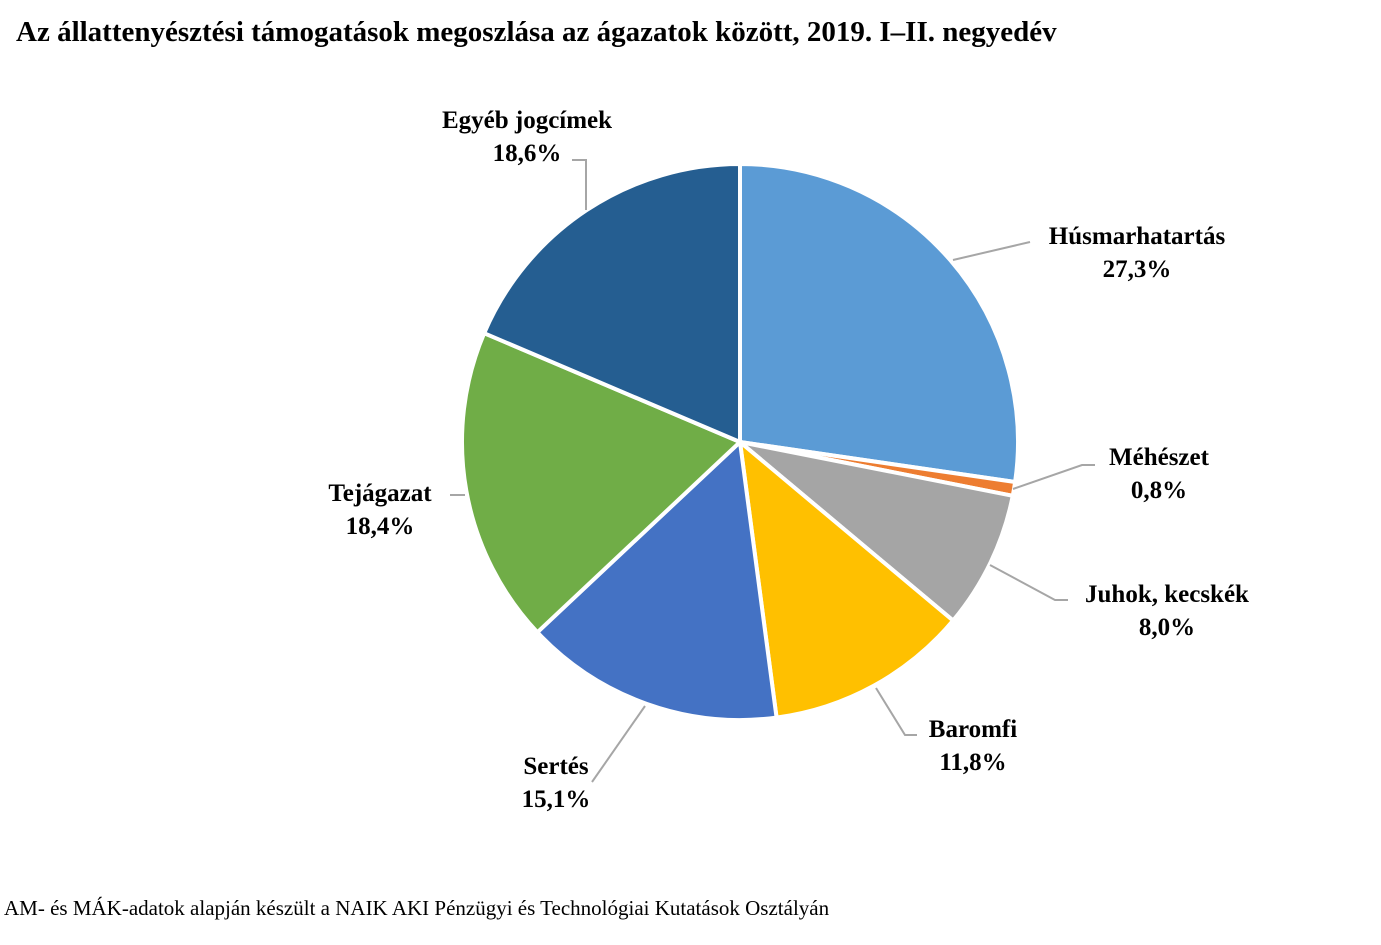  Describe the element at coordinates (1137, 269) in the screenshot. I see `value-label: 27,3%` at that location.